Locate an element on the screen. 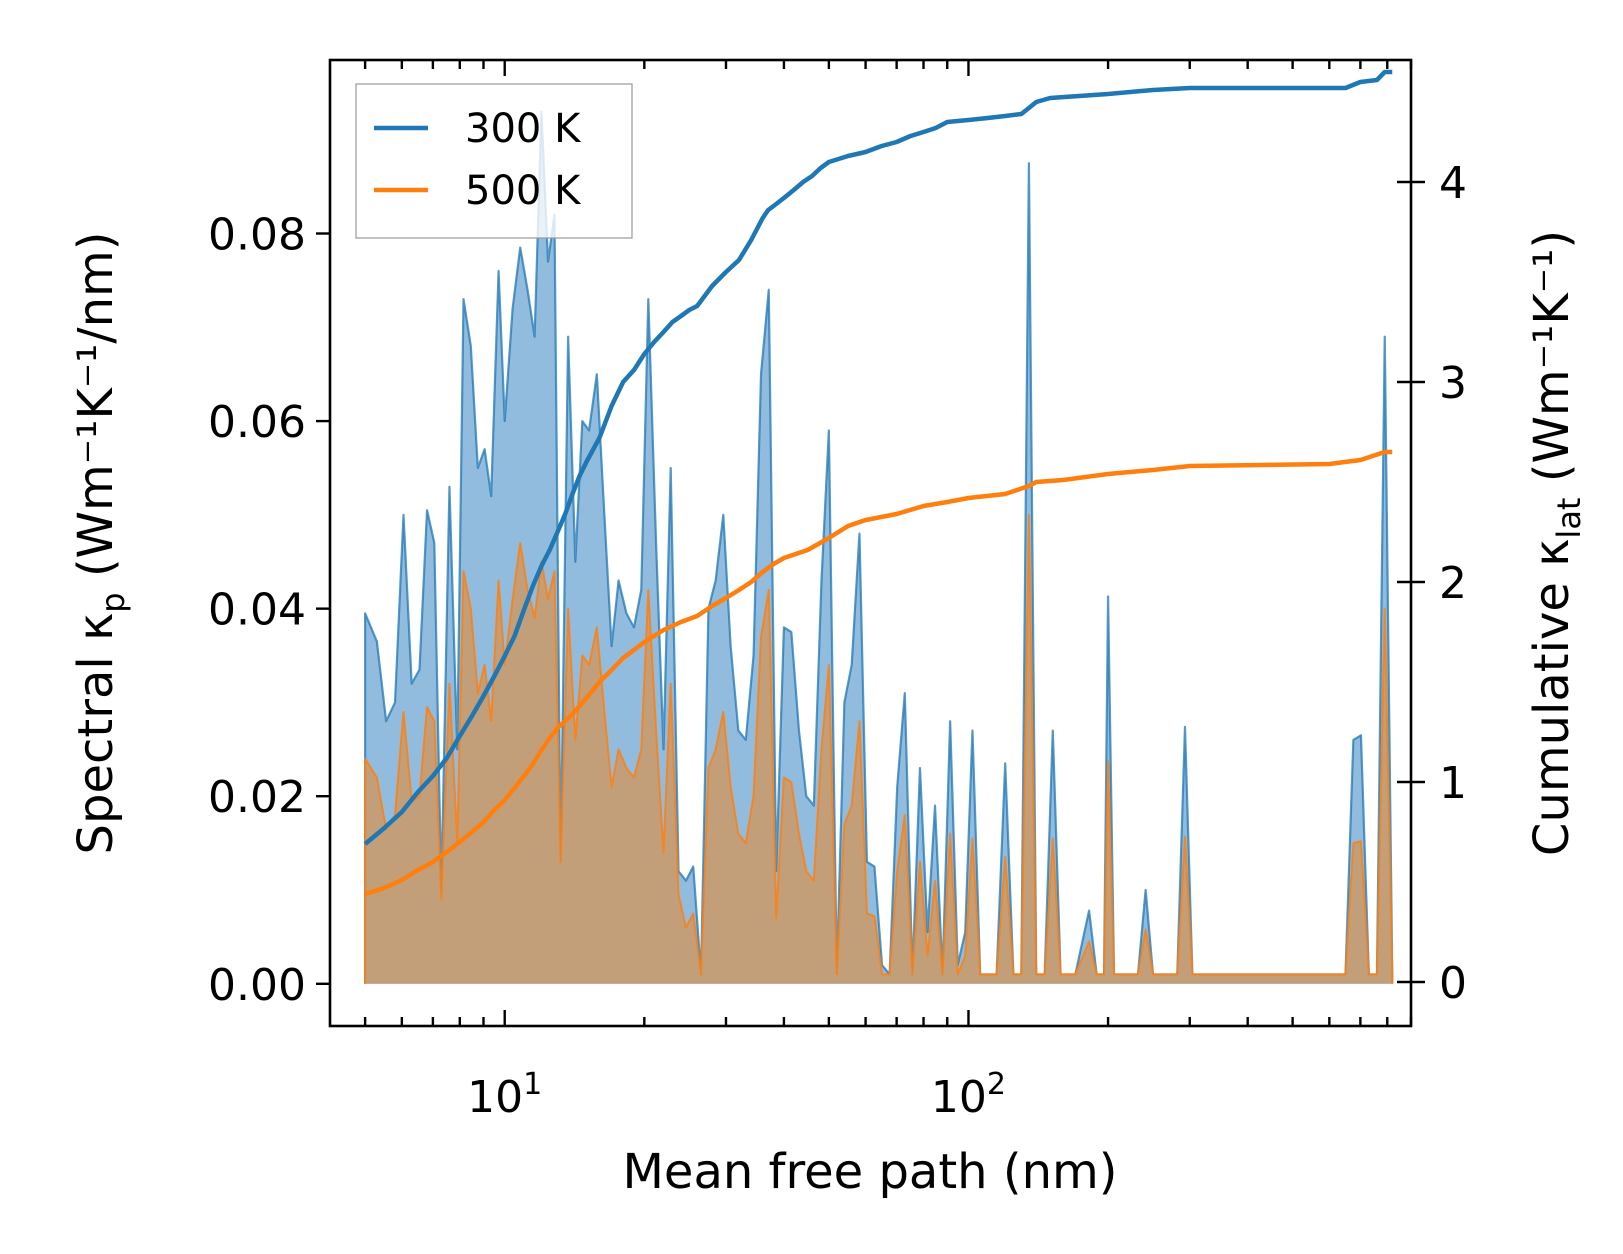  legend-box is located at coordinates (494, 161).